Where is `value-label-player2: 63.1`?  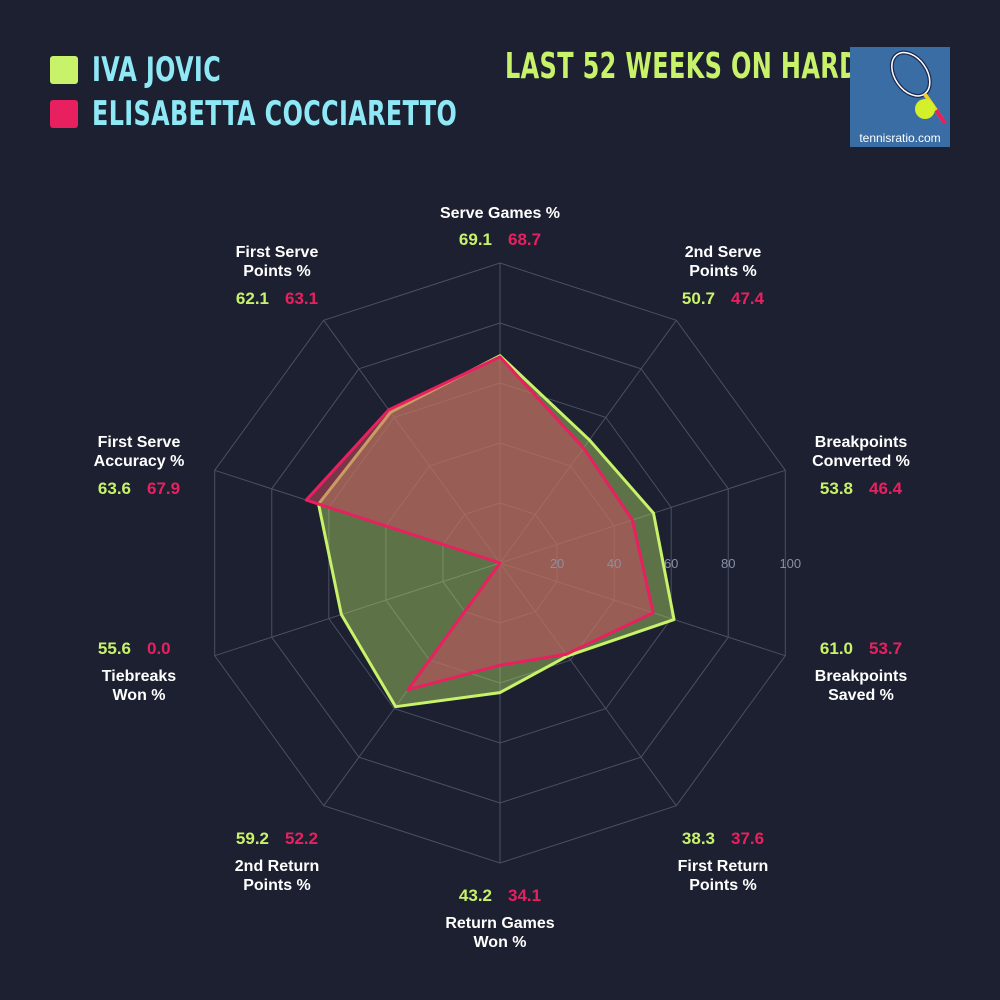
value-label-player2: 63.1 is located at coordinates (301, 298).